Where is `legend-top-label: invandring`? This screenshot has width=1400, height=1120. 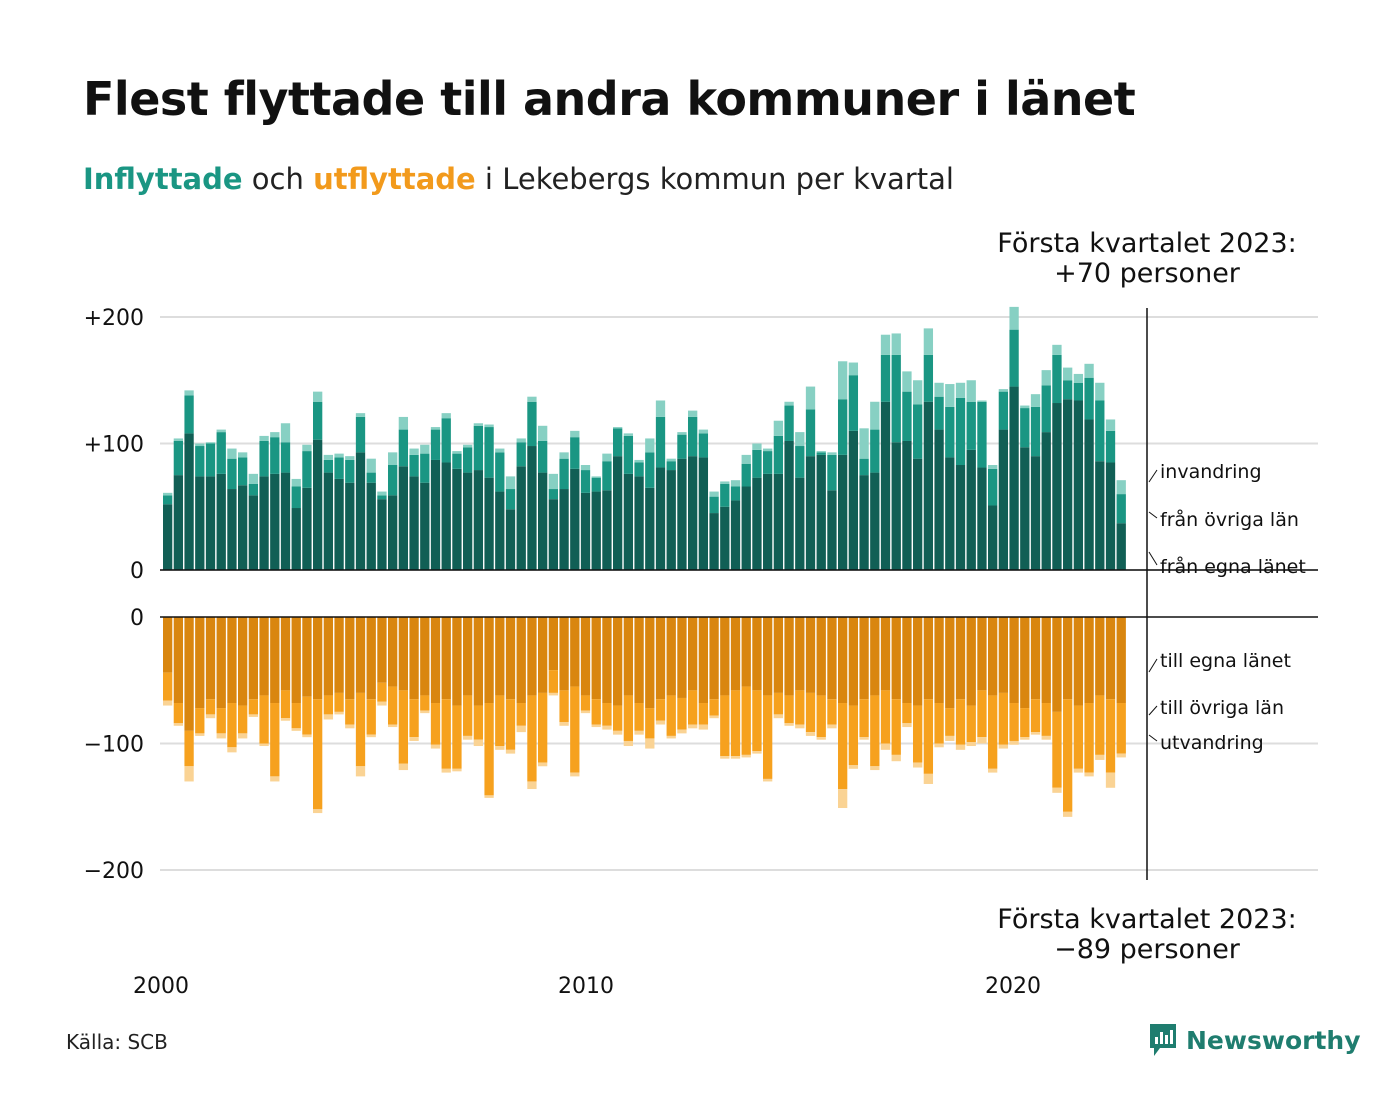
legend-top-label: invandring is located at coordinates (1211, 472).